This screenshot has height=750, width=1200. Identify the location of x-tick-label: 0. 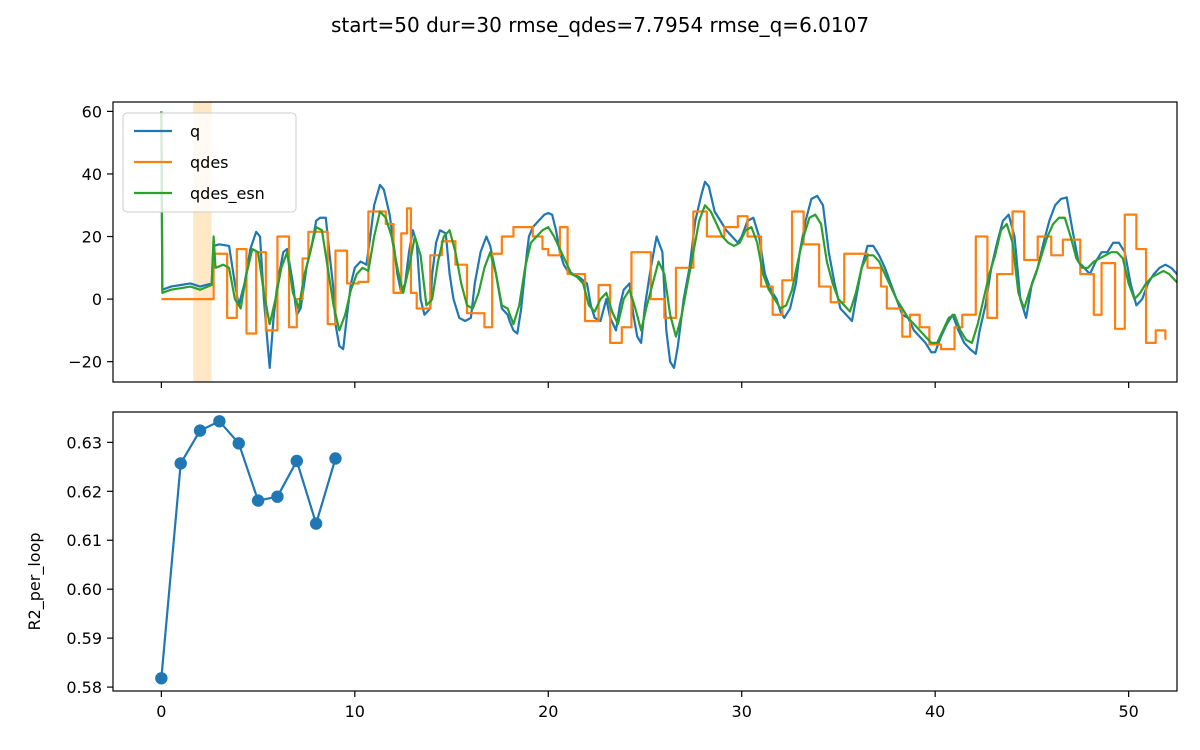
(161, 711).